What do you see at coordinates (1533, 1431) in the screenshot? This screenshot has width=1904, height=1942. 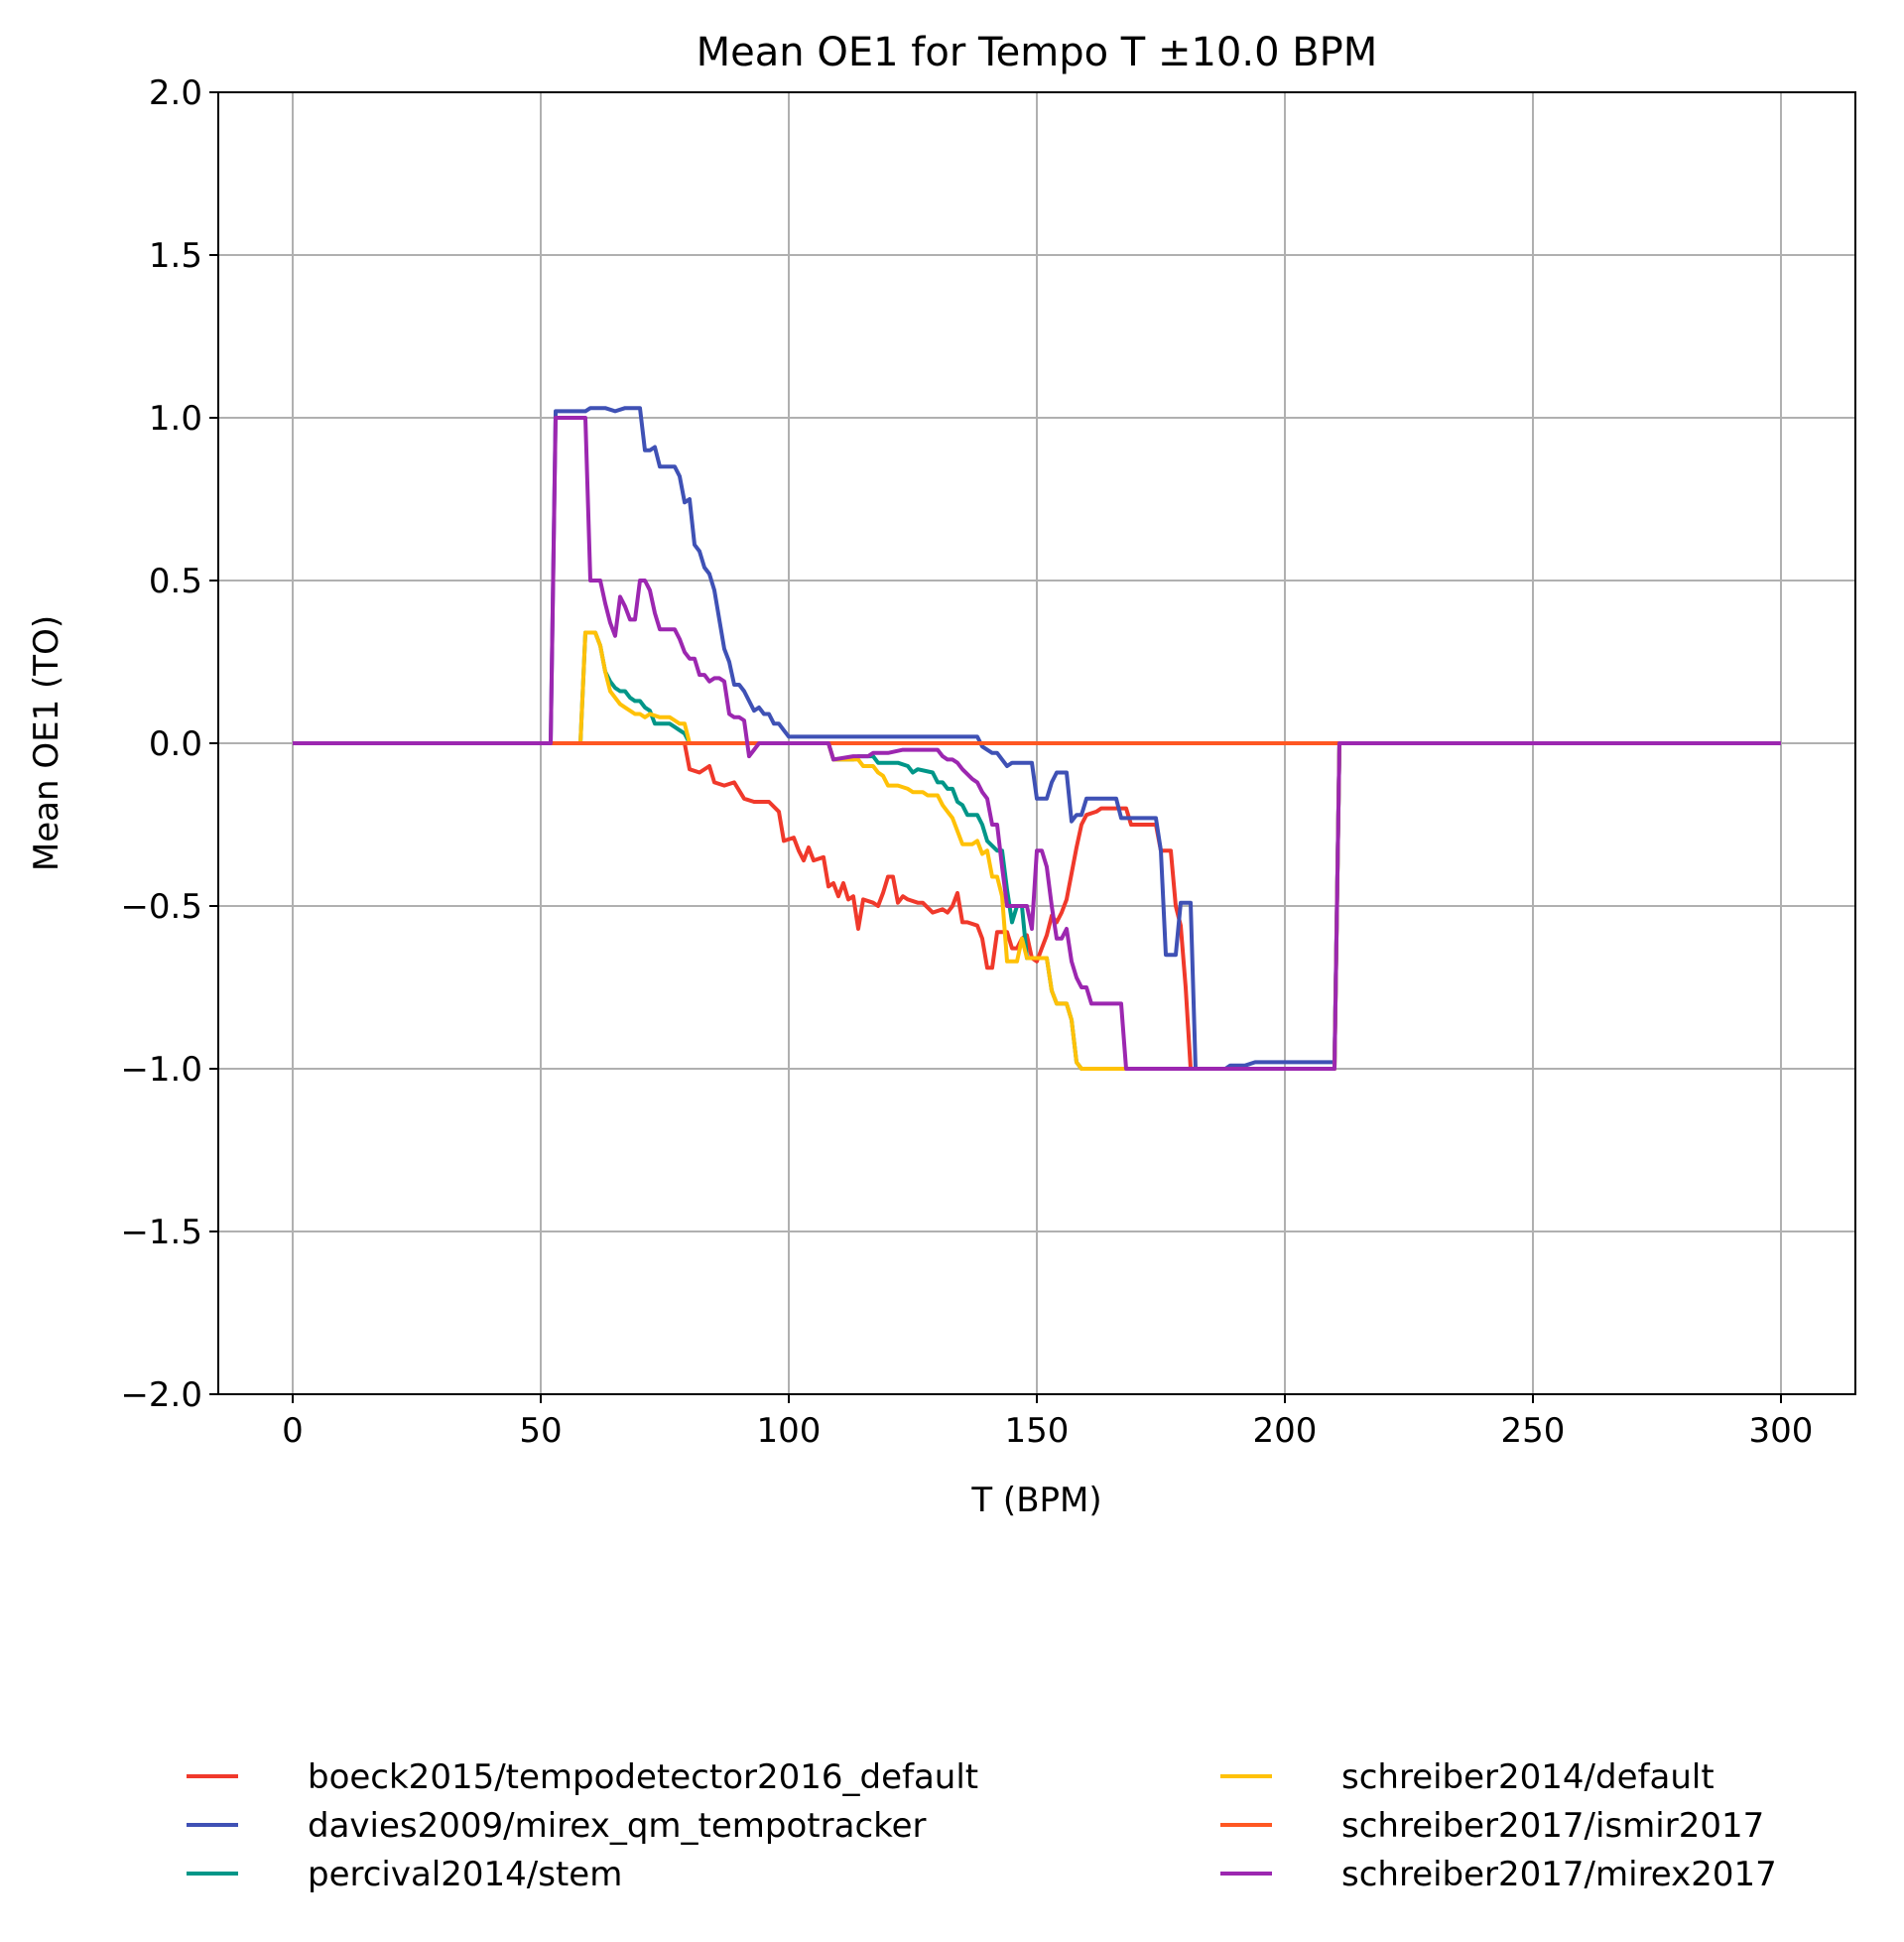 I see `x-tick-label: 250` at bounding box center [1533, 1431].